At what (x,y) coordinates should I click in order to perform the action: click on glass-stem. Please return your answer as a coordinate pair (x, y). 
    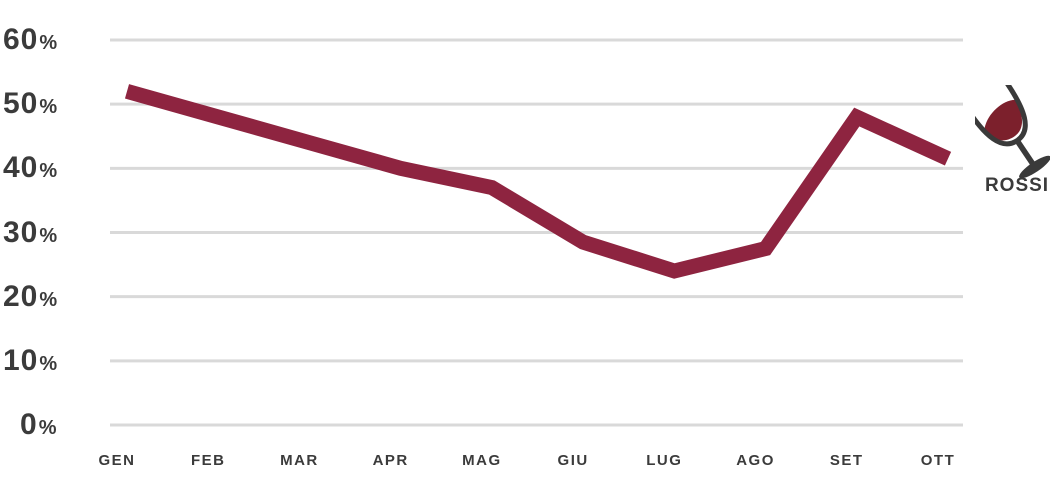
    Looking at the image, I should click on (1025, 153).